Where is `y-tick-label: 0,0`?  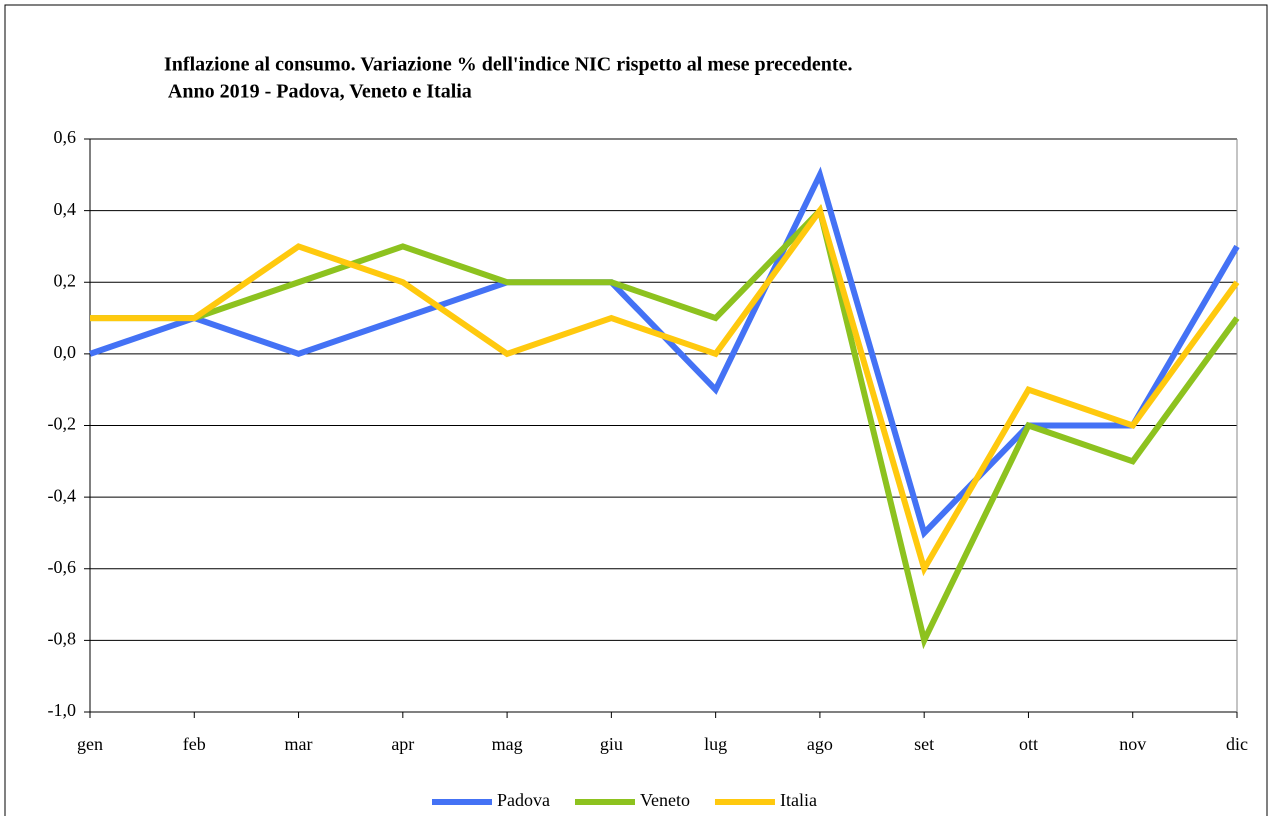
y-tick-label: 0,0 is located at coordinates (65, 352).